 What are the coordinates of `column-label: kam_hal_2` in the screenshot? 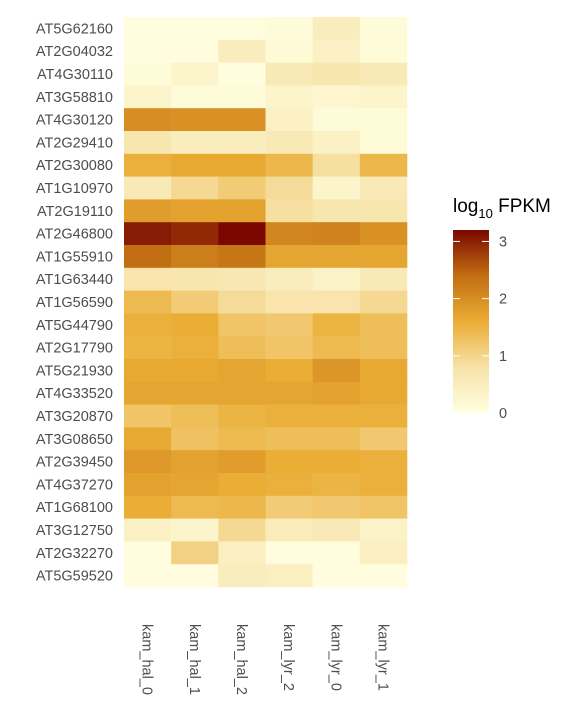 It's located at (241, 659).